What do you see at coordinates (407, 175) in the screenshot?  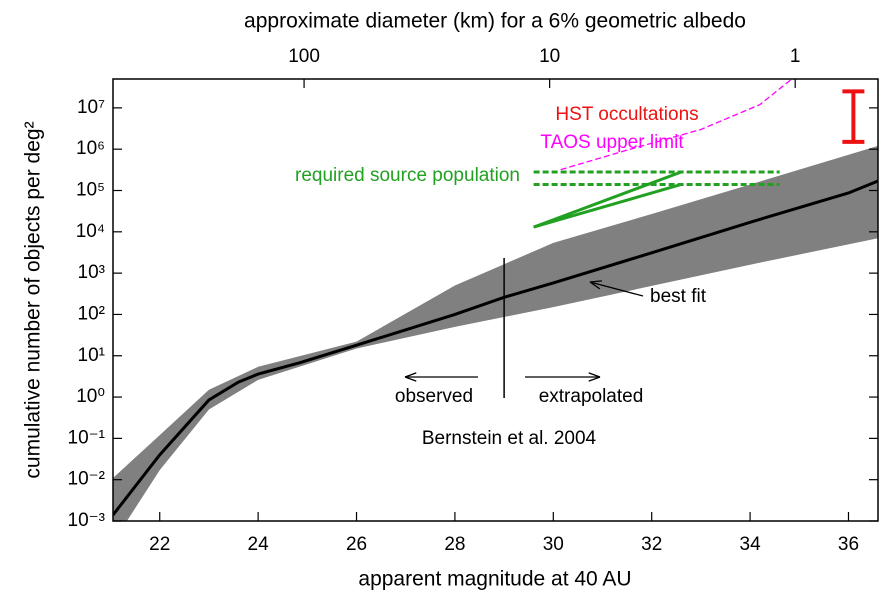 I see `series-label: required source population` at bounding box center [407, 175].